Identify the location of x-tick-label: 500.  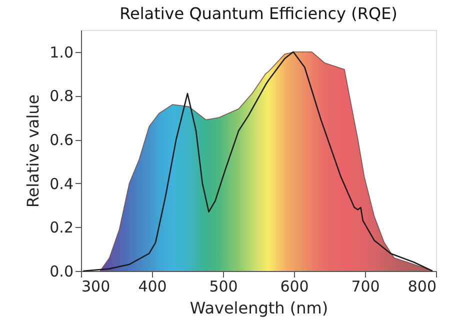
(223, 287).